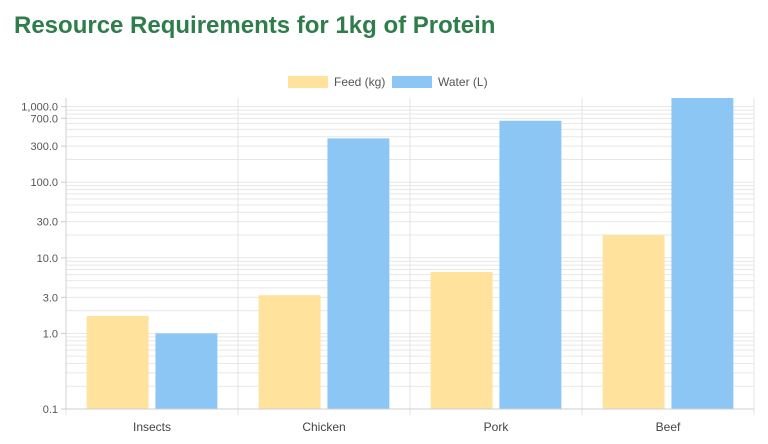 This screenshot has height=444, width=768. I want to click on bar-beef-feed, so click(633, 322).